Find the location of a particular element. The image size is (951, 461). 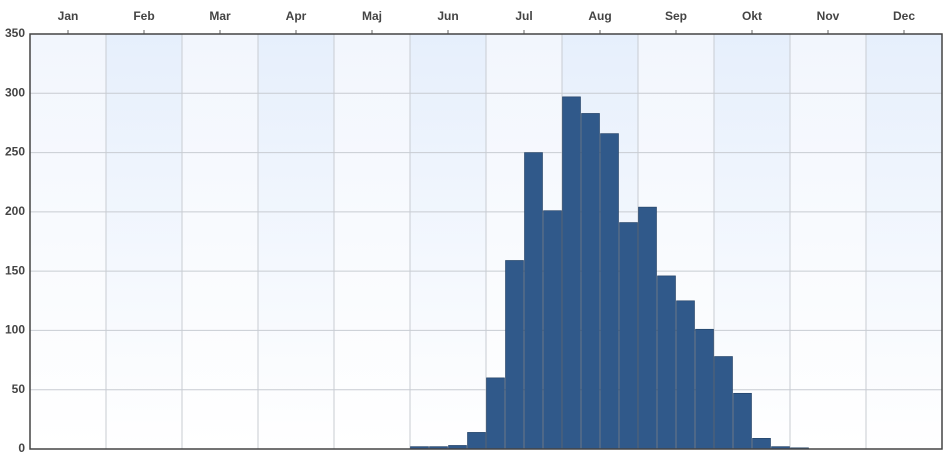

y-tick-label: 300 is located at coordinates (15, 92).